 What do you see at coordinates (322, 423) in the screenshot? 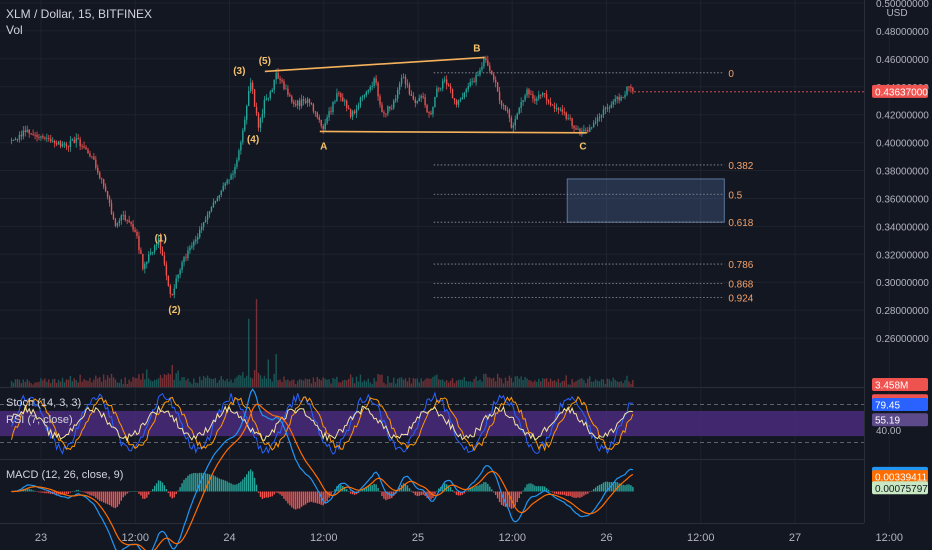
I see `stoch-d-line` at bounding box center [322, 423].